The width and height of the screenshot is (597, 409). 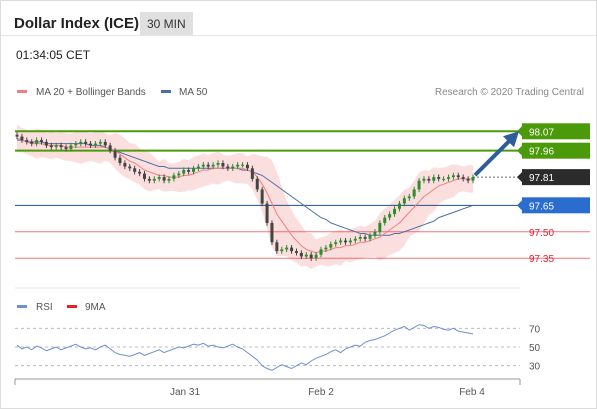 I want to click on rsi-tick-label: 50, so click(x=535, y=348).